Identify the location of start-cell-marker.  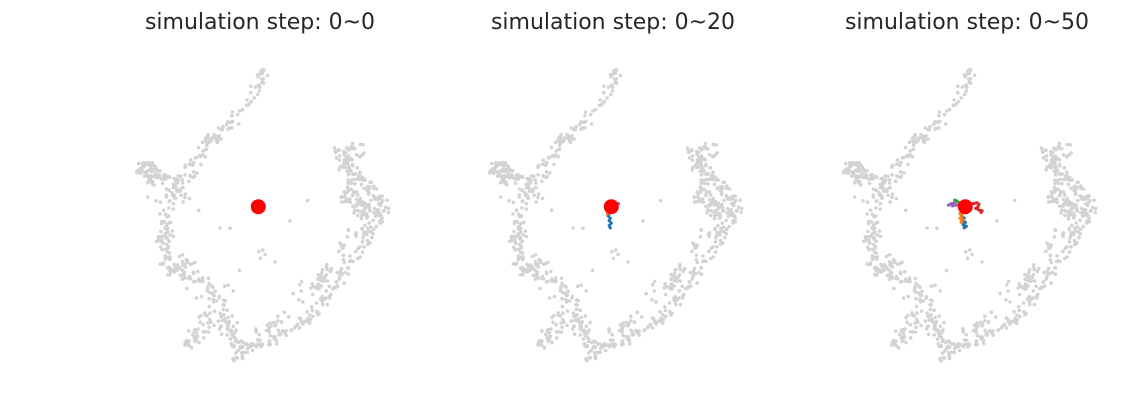
(258, 206).